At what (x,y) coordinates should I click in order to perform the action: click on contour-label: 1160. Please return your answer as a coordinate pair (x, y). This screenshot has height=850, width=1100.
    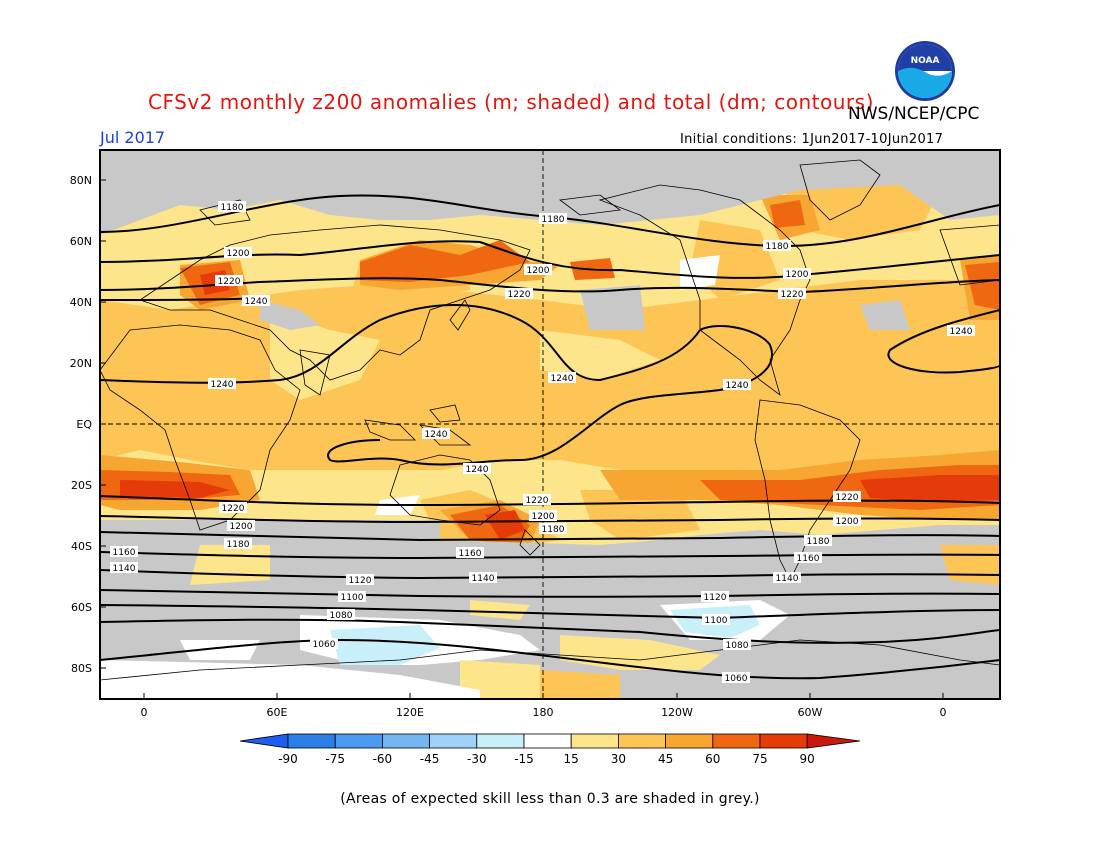
    Looking at the image, I should click on (124, 553).